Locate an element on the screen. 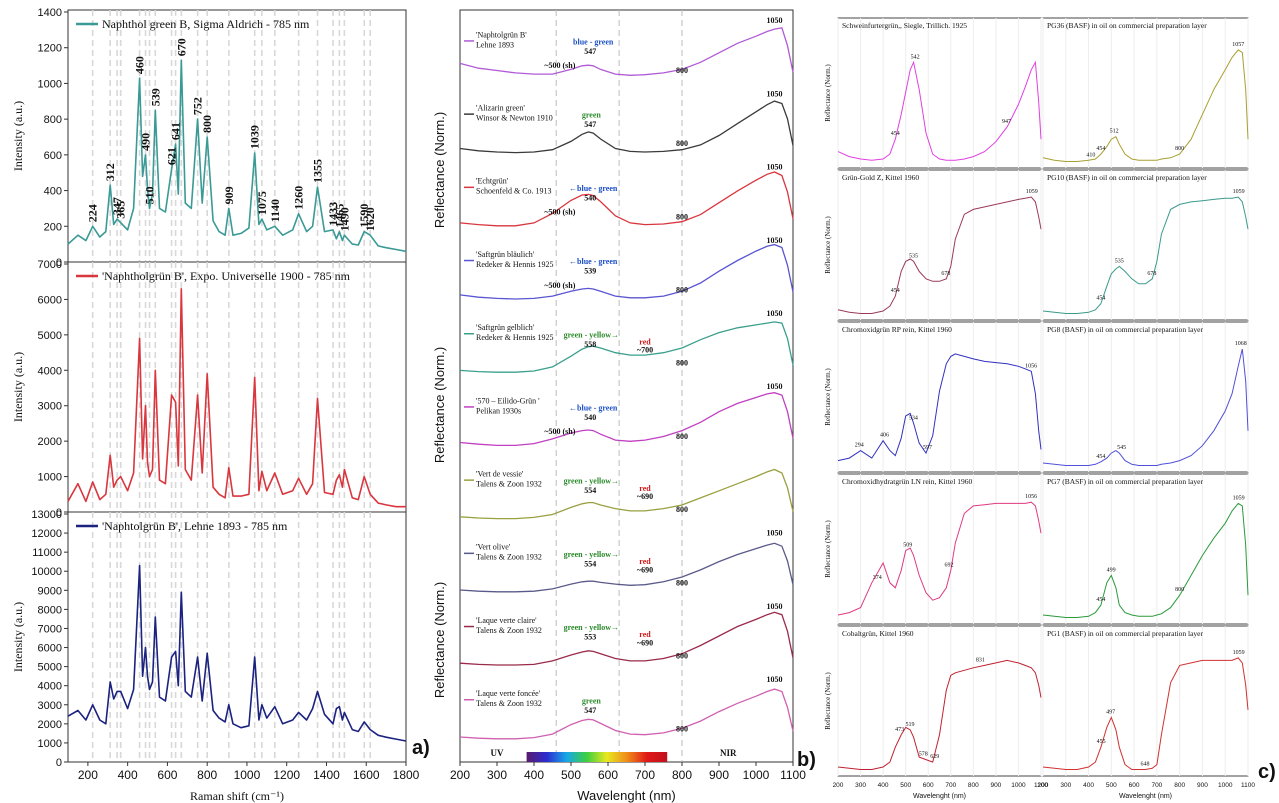 The image size is (1279, 803). spectrum-annotation: 554 is located at coordinates (590, 490).